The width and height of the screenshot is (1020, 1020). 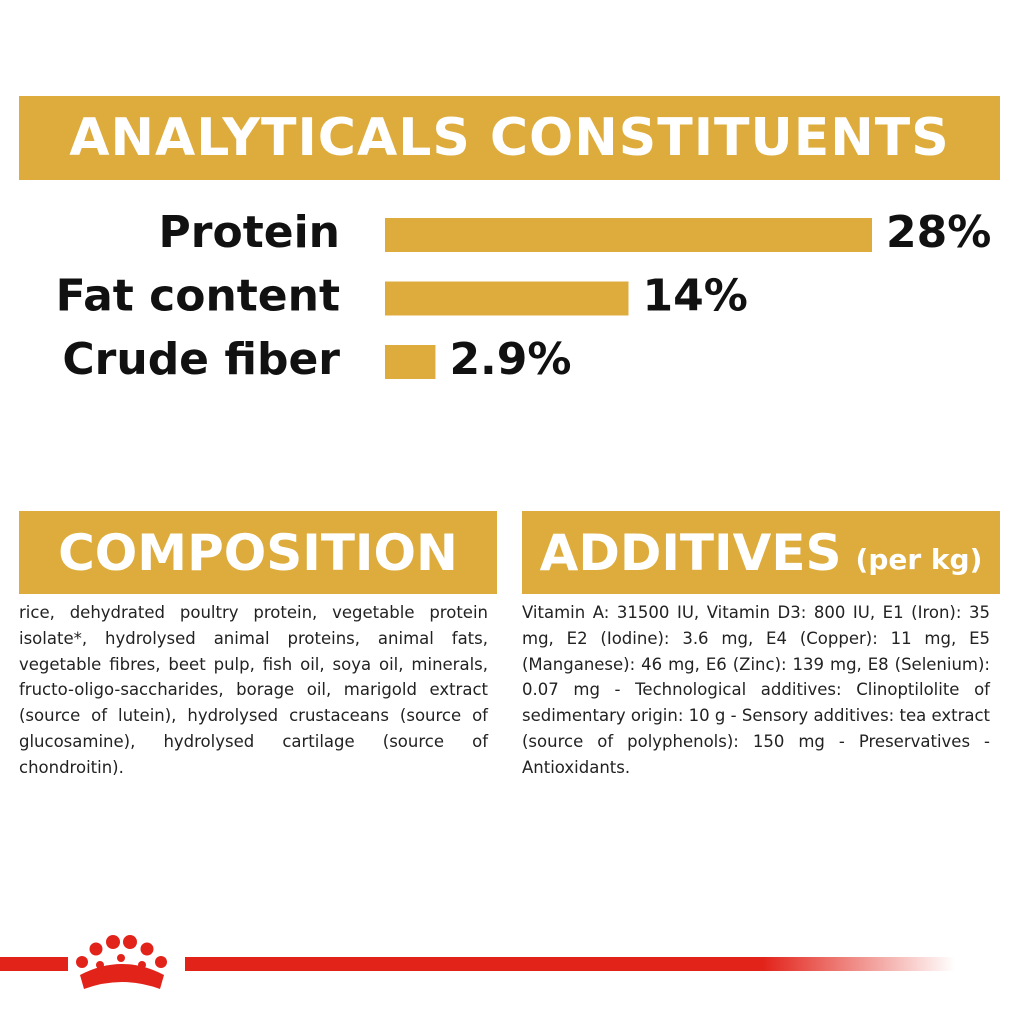 What do you see at coordinates (510, 359) in the screenshot?
I see `value-label: 2.9%` at bounding box center [510, 359].